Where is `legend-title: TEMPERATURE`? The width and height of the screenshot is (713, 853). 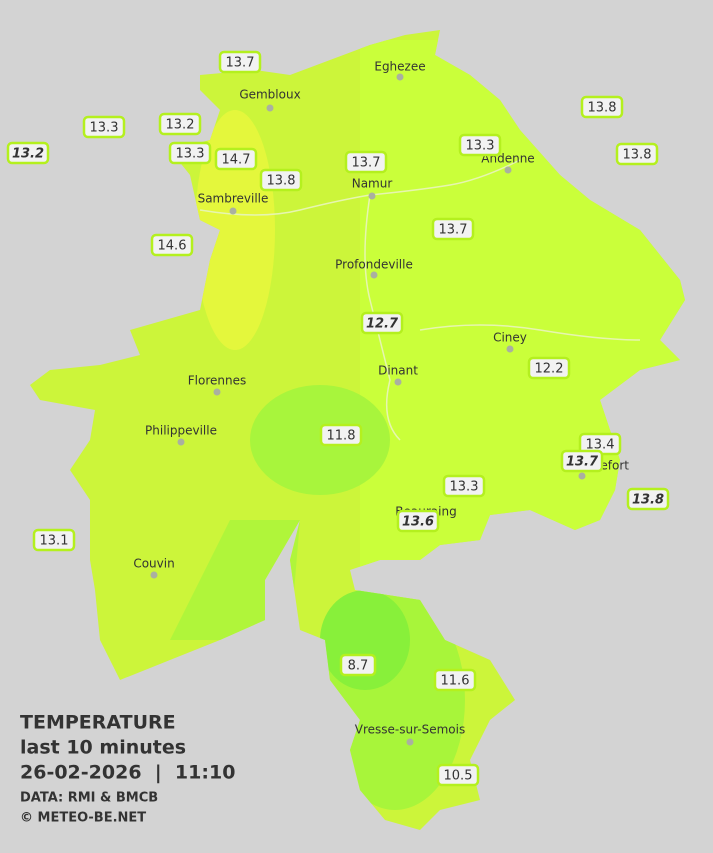 legend-title: TEMPERATURE is located at coordinates (98, 723).